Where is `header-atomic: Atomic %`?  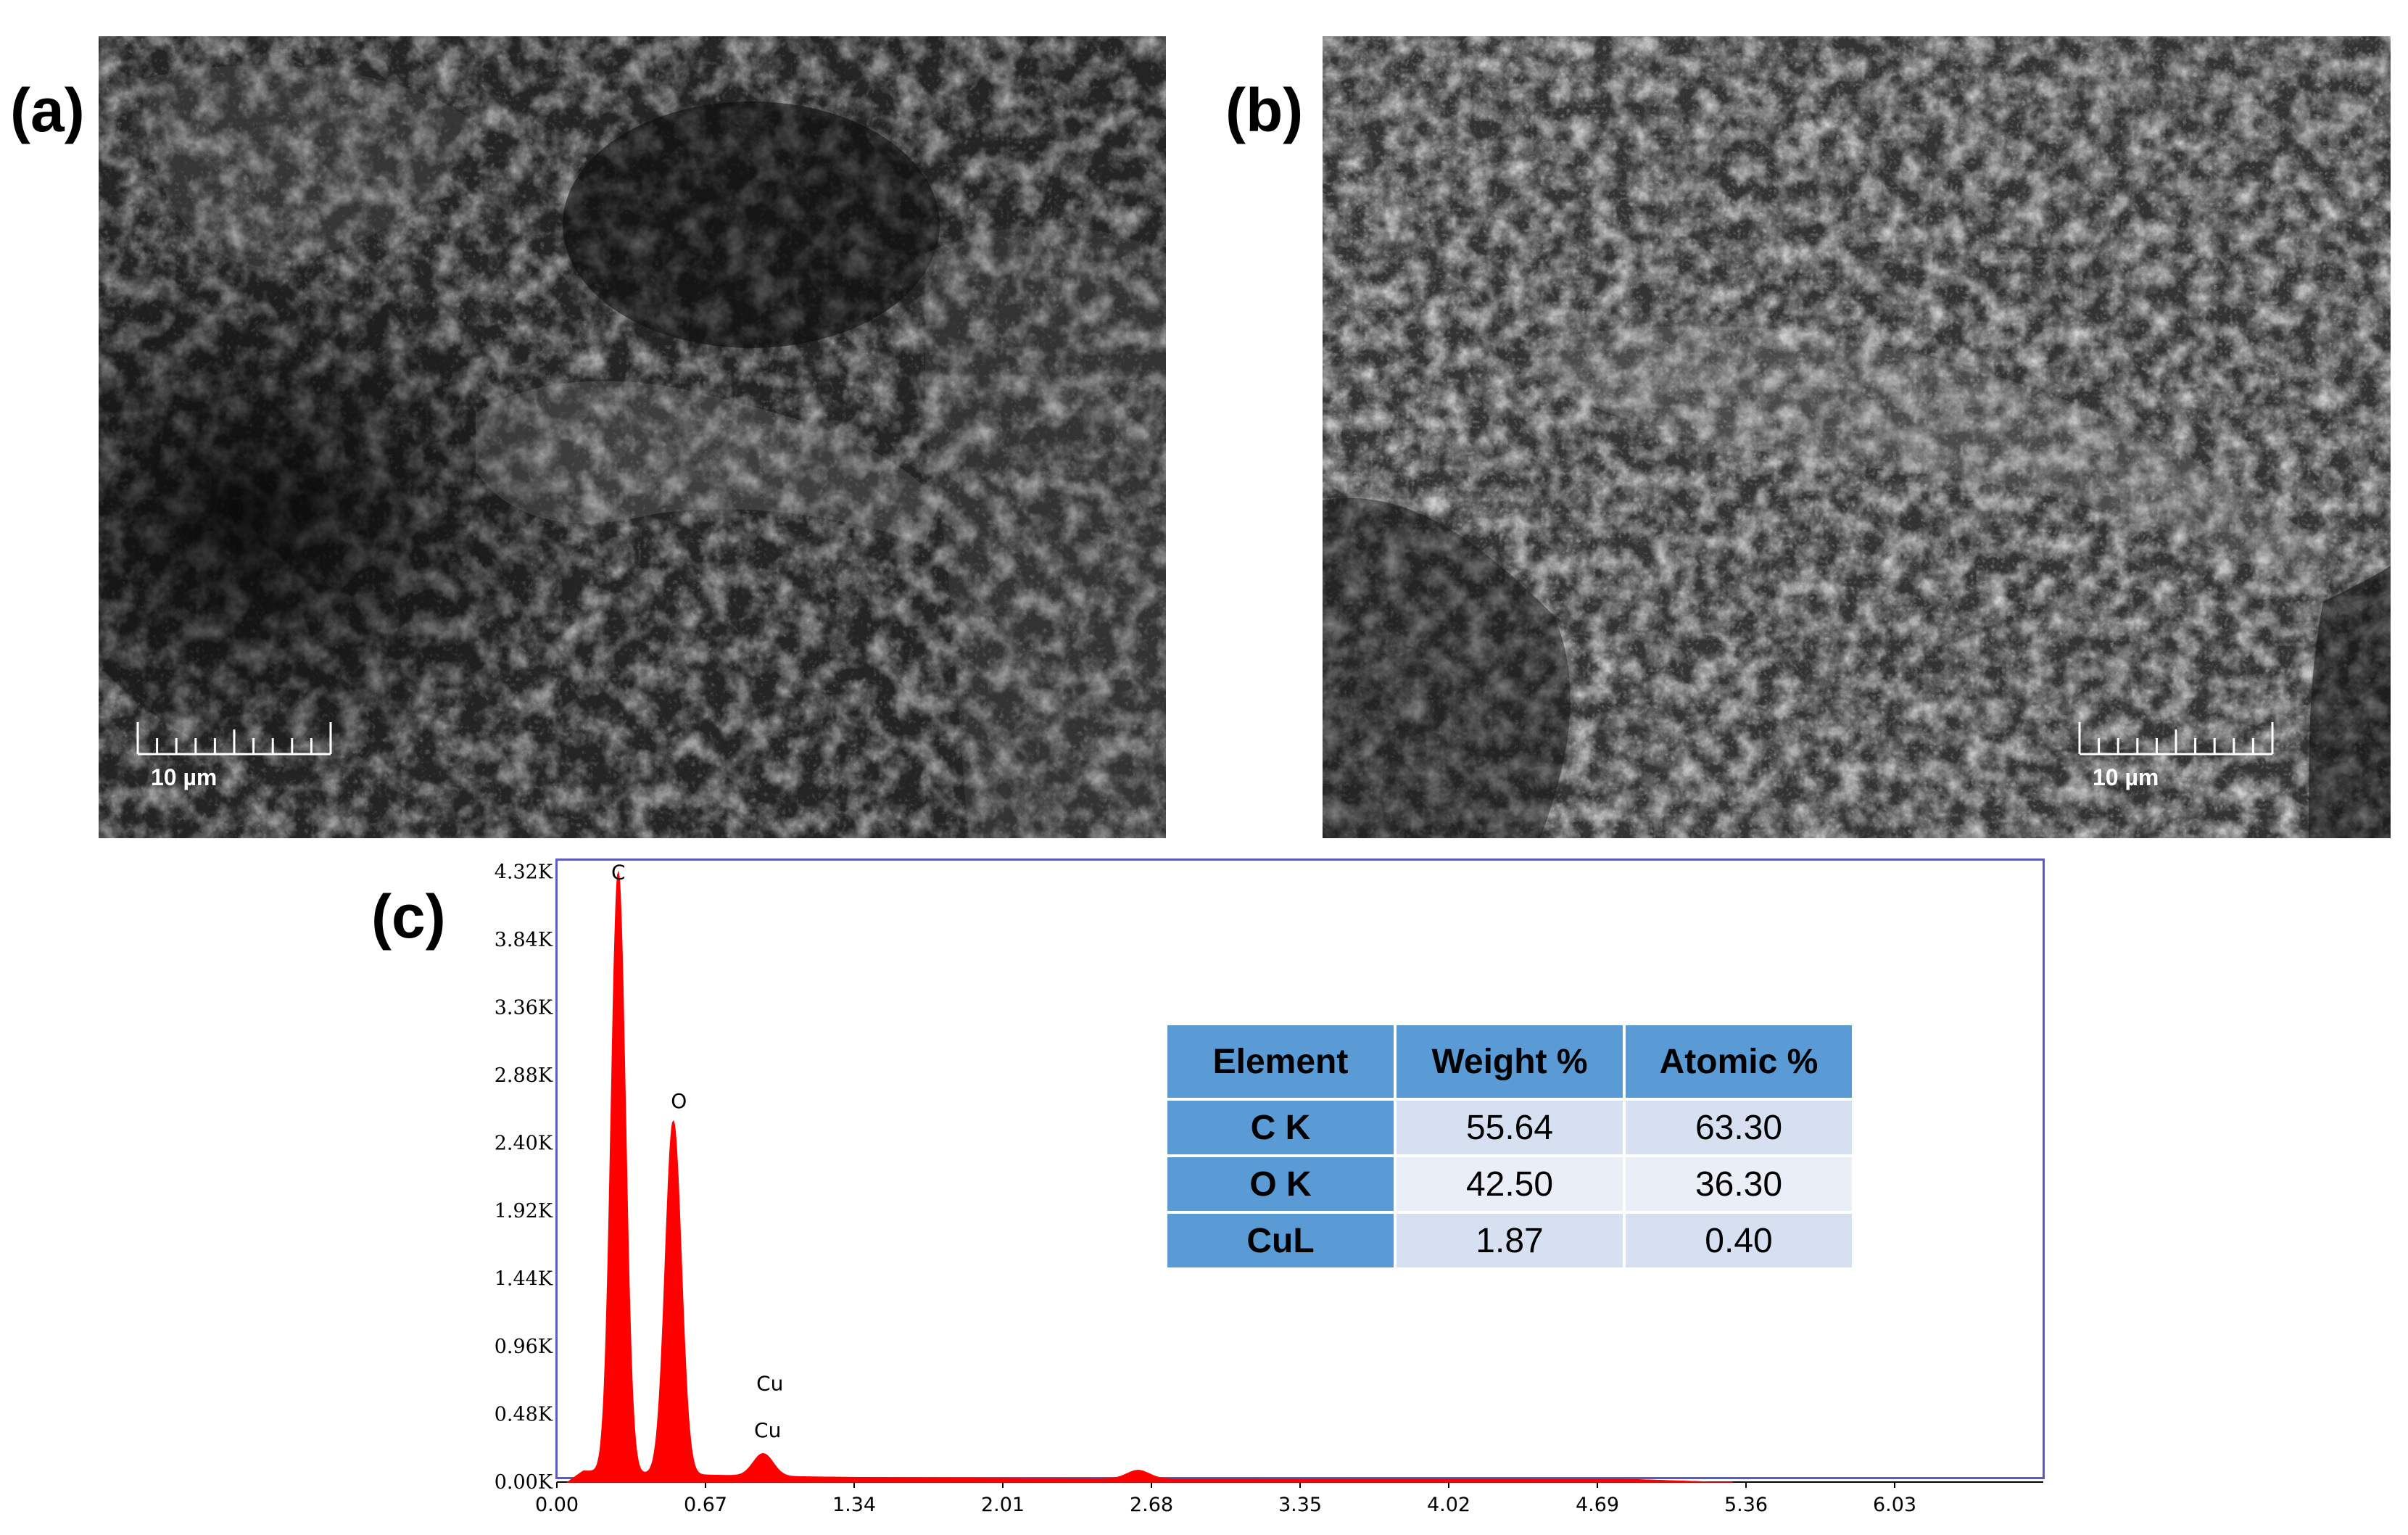
header-atomic: Atomic % is located at coordinates (1739, 1061).